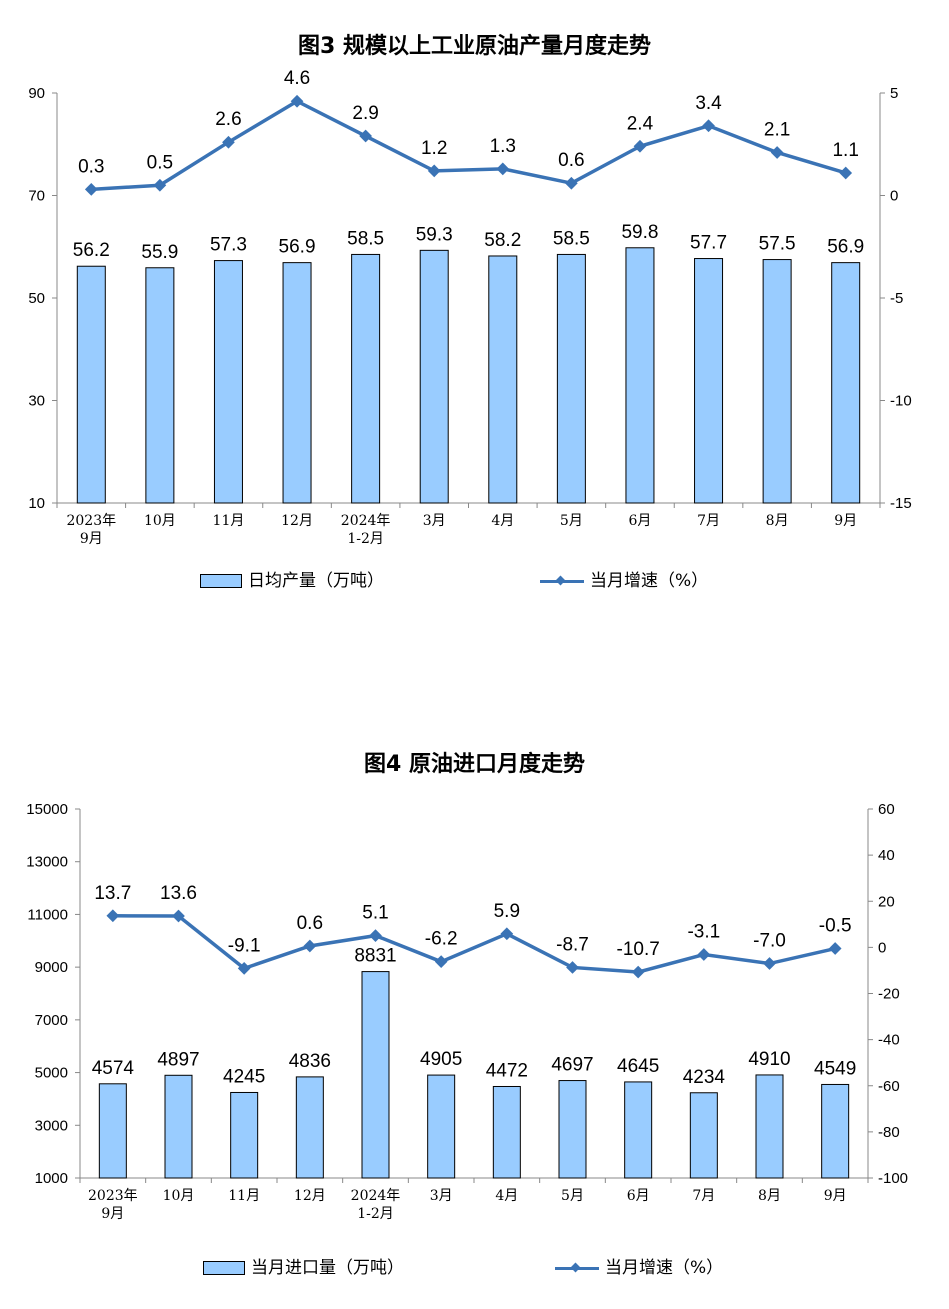 This screenshot has height=1309, width=949. Describe the element at coordinates (112, 893) in the screenshot. I see `line-data-label: 13.7` at that location.